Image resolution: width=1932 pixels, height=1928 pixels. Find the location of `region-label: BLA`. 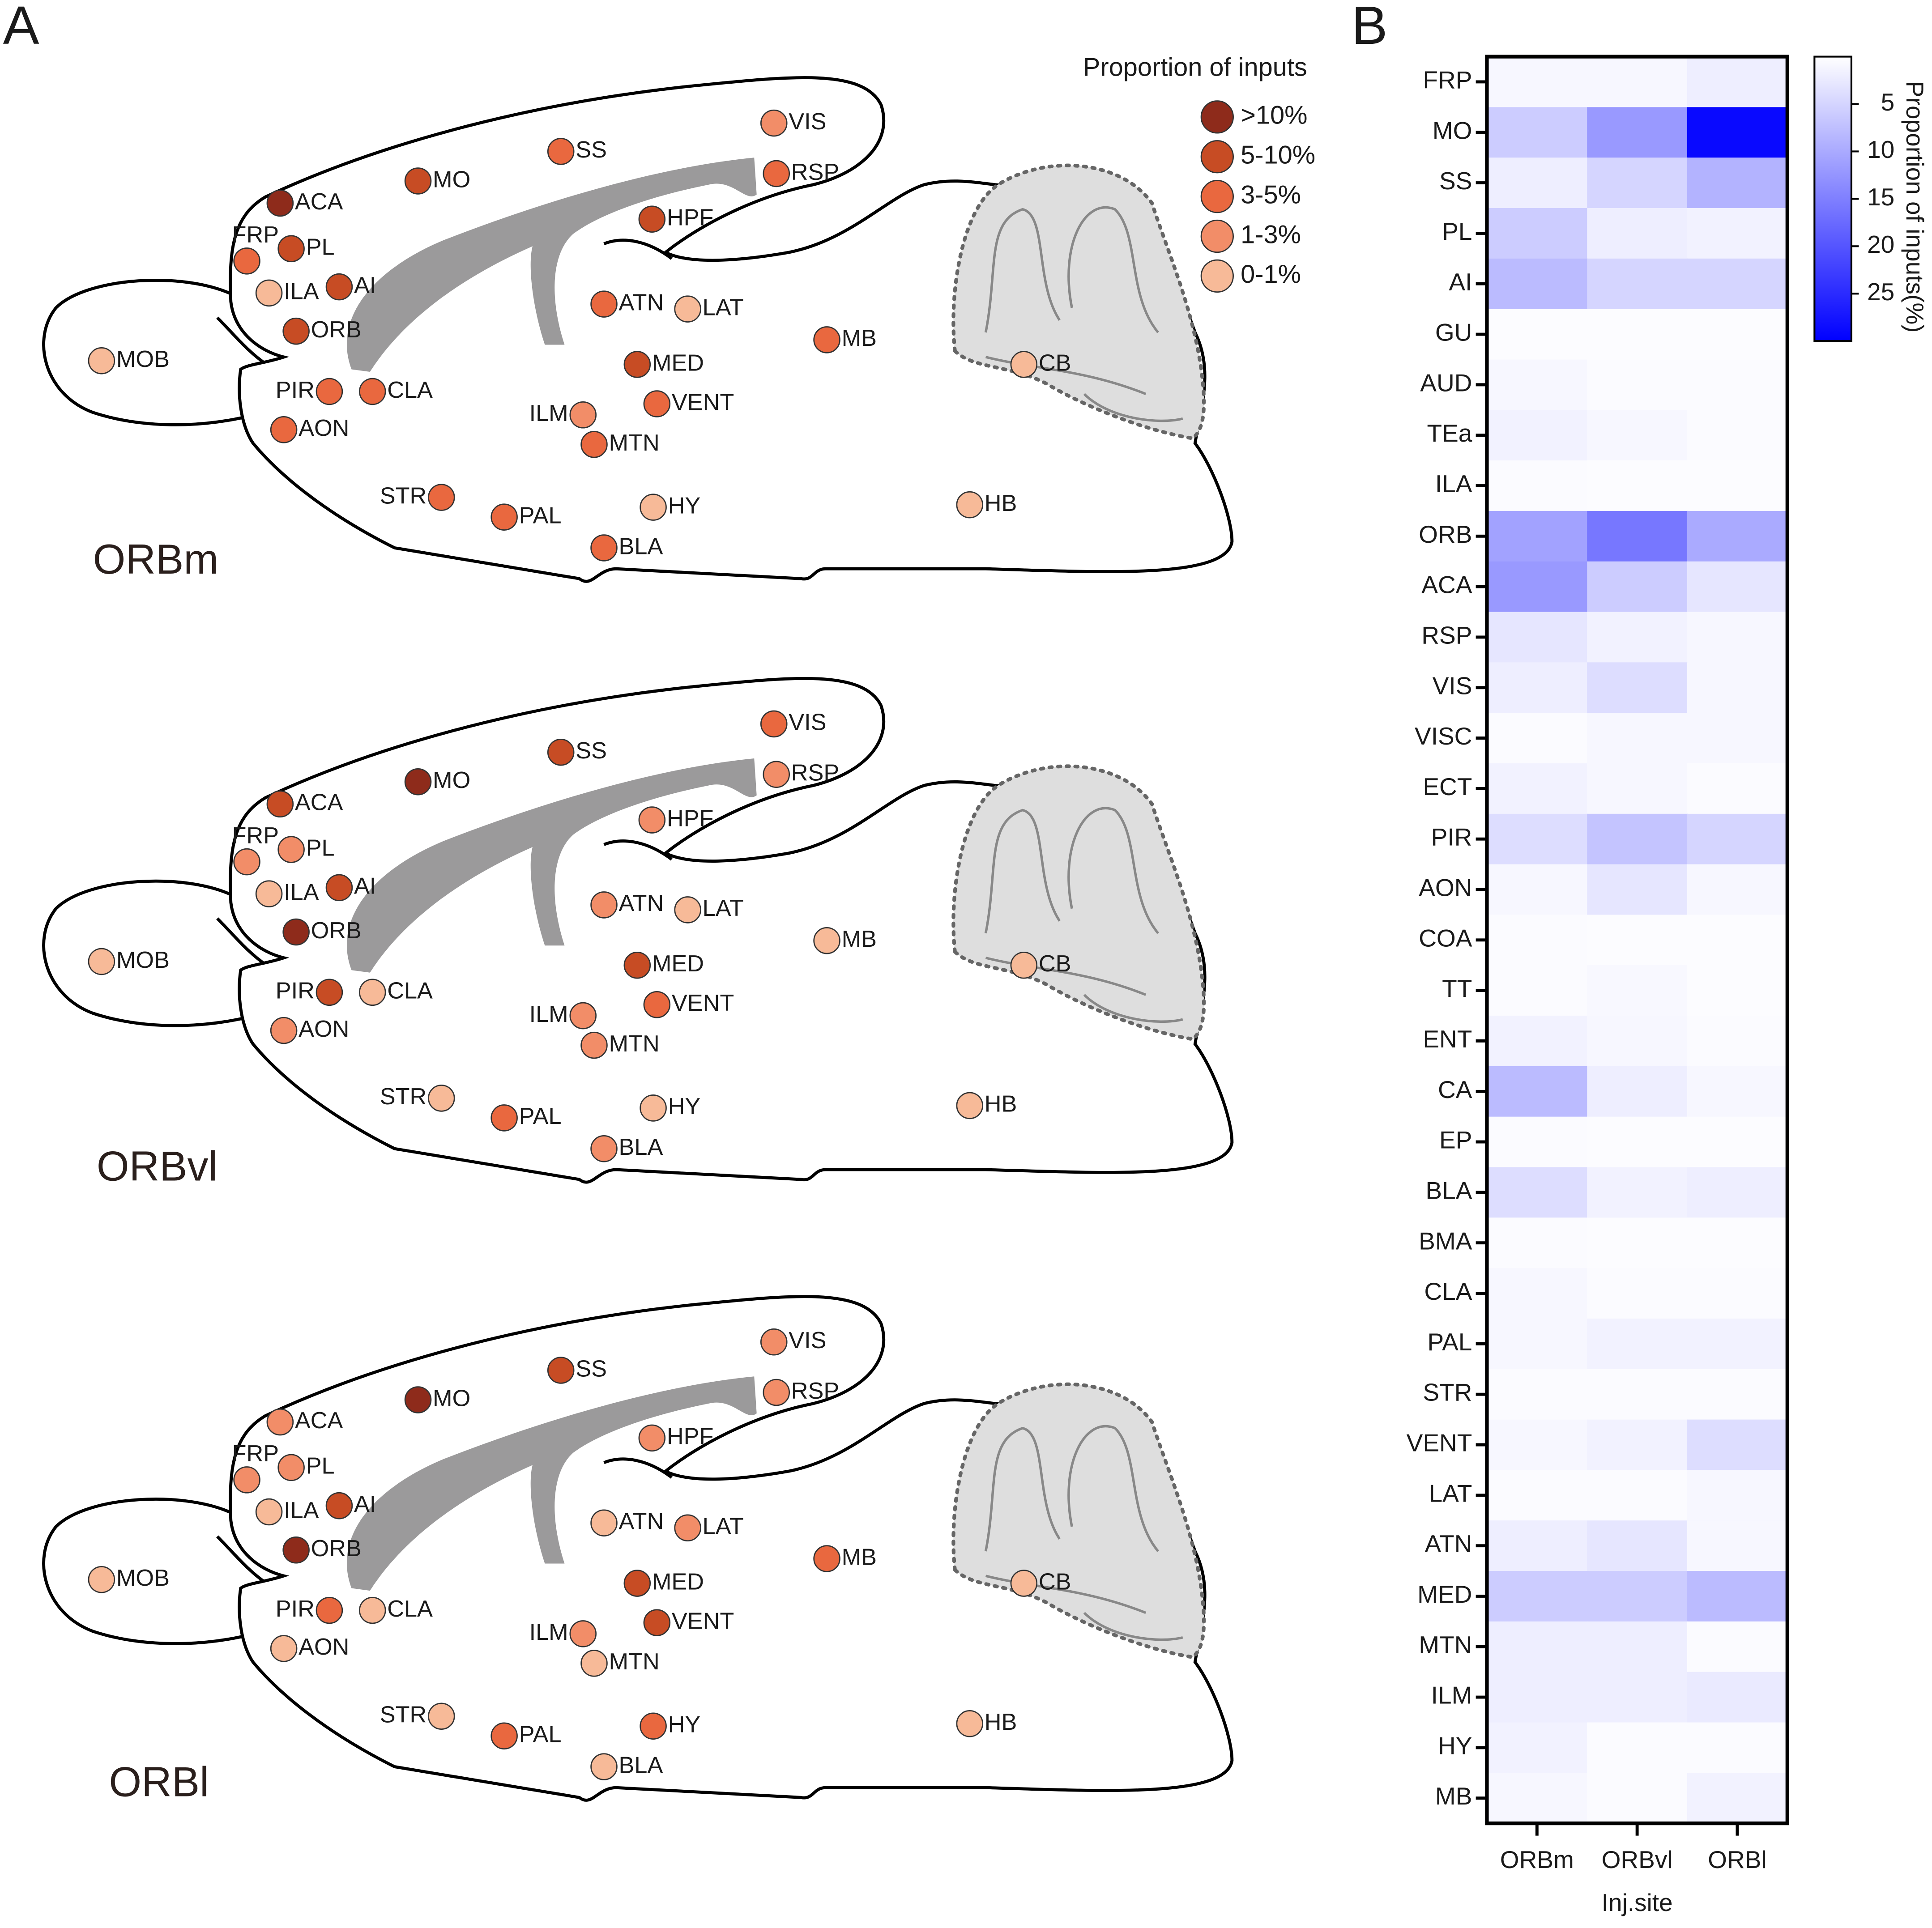

region-label: BLA is located at coordinates (641, 1147).